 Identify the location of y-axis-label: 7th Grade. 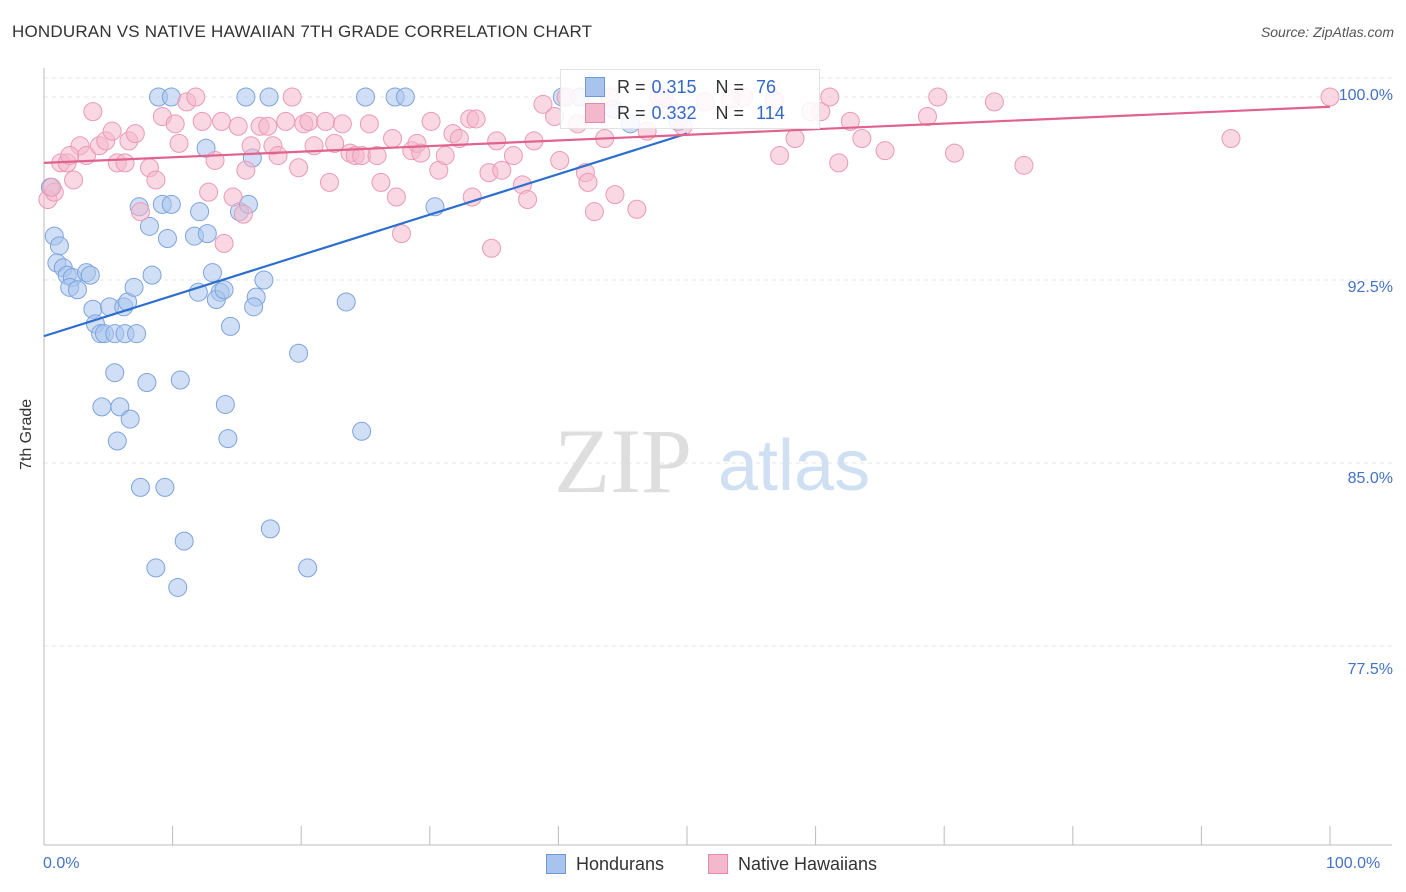
(26, 434).